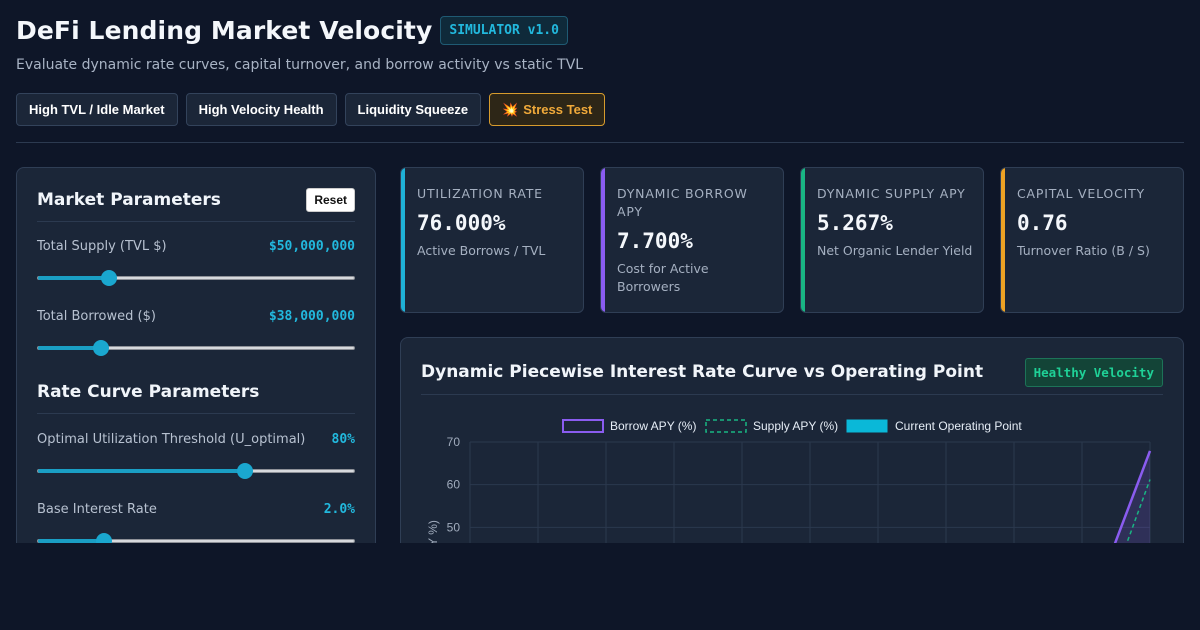  Describe the element at coordinates (311, 316) in the screenshot. I see `total-borrowed-value: $38,000,000` at that location.